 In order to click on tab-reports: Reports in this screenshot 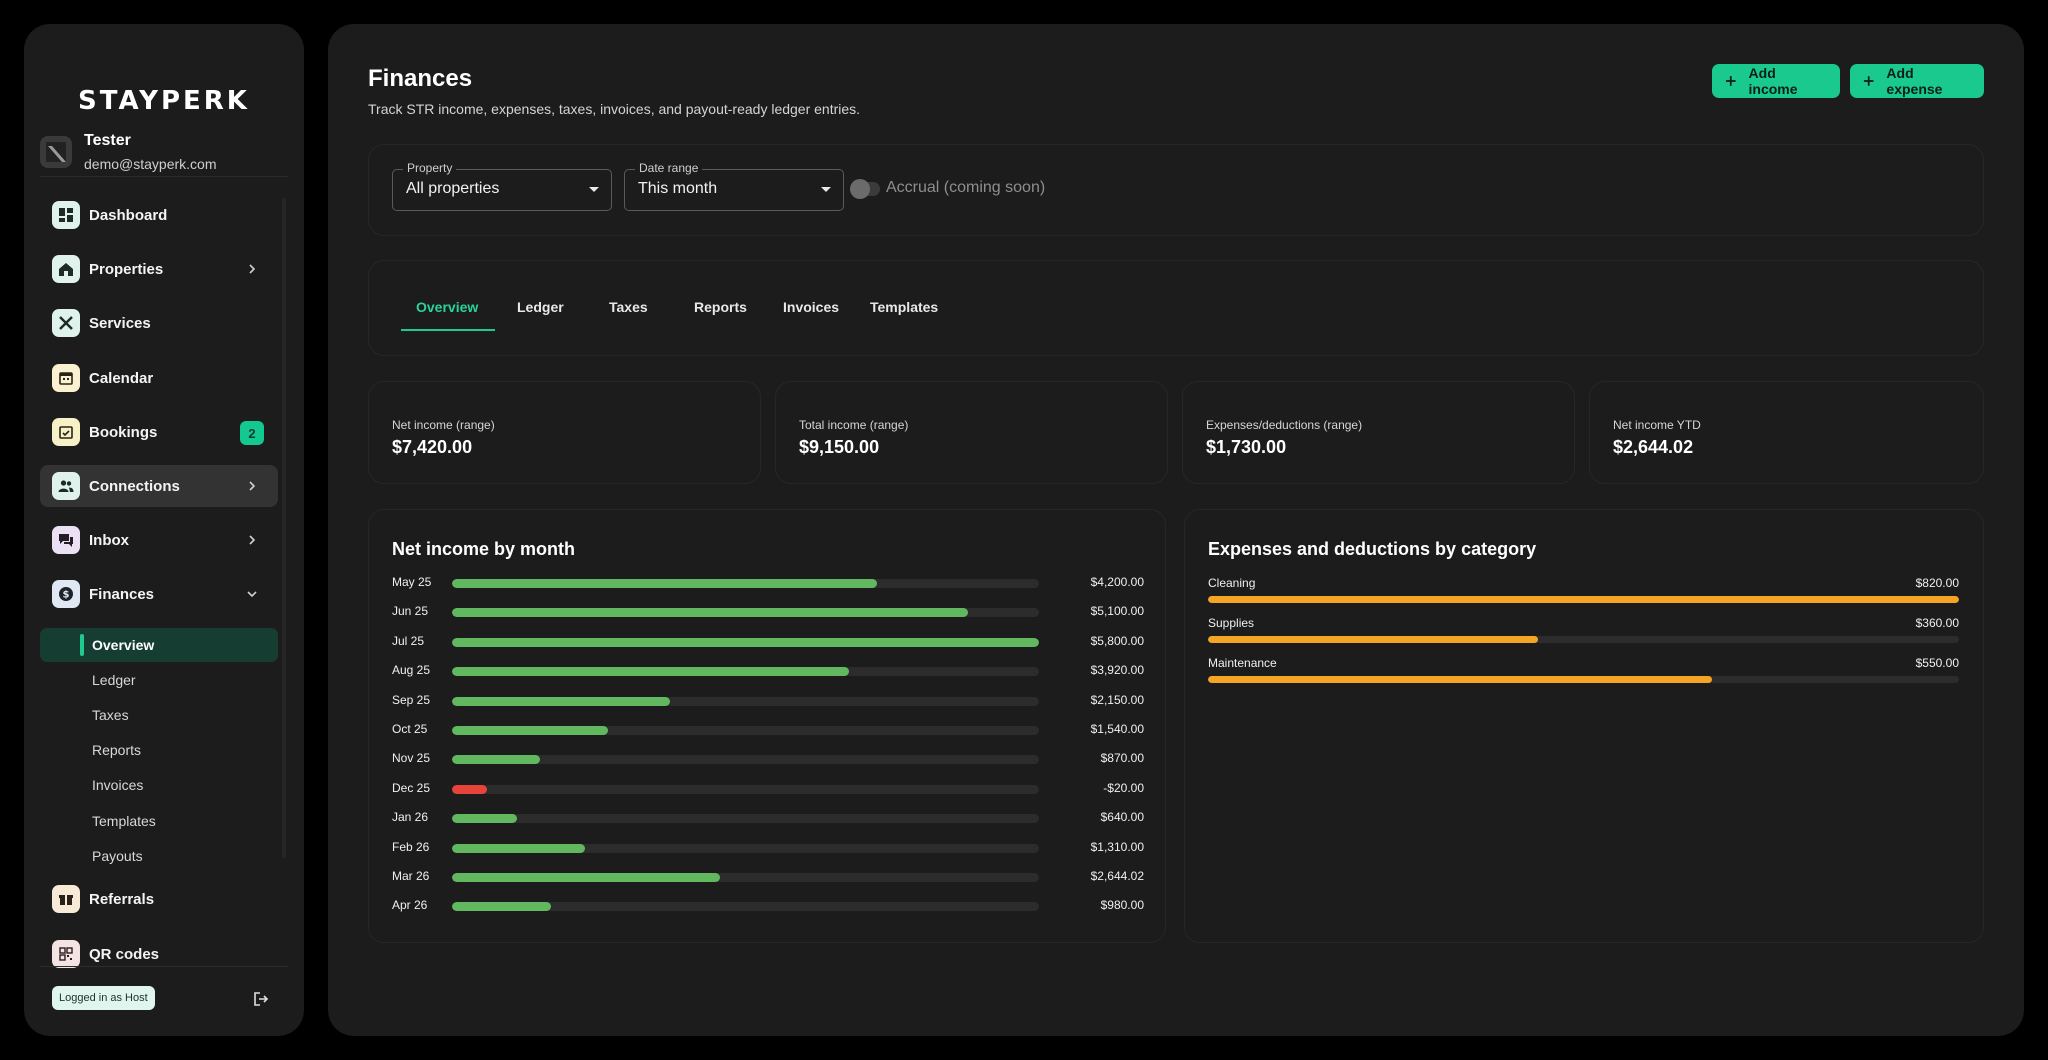, I will do `click(720, 307)`.